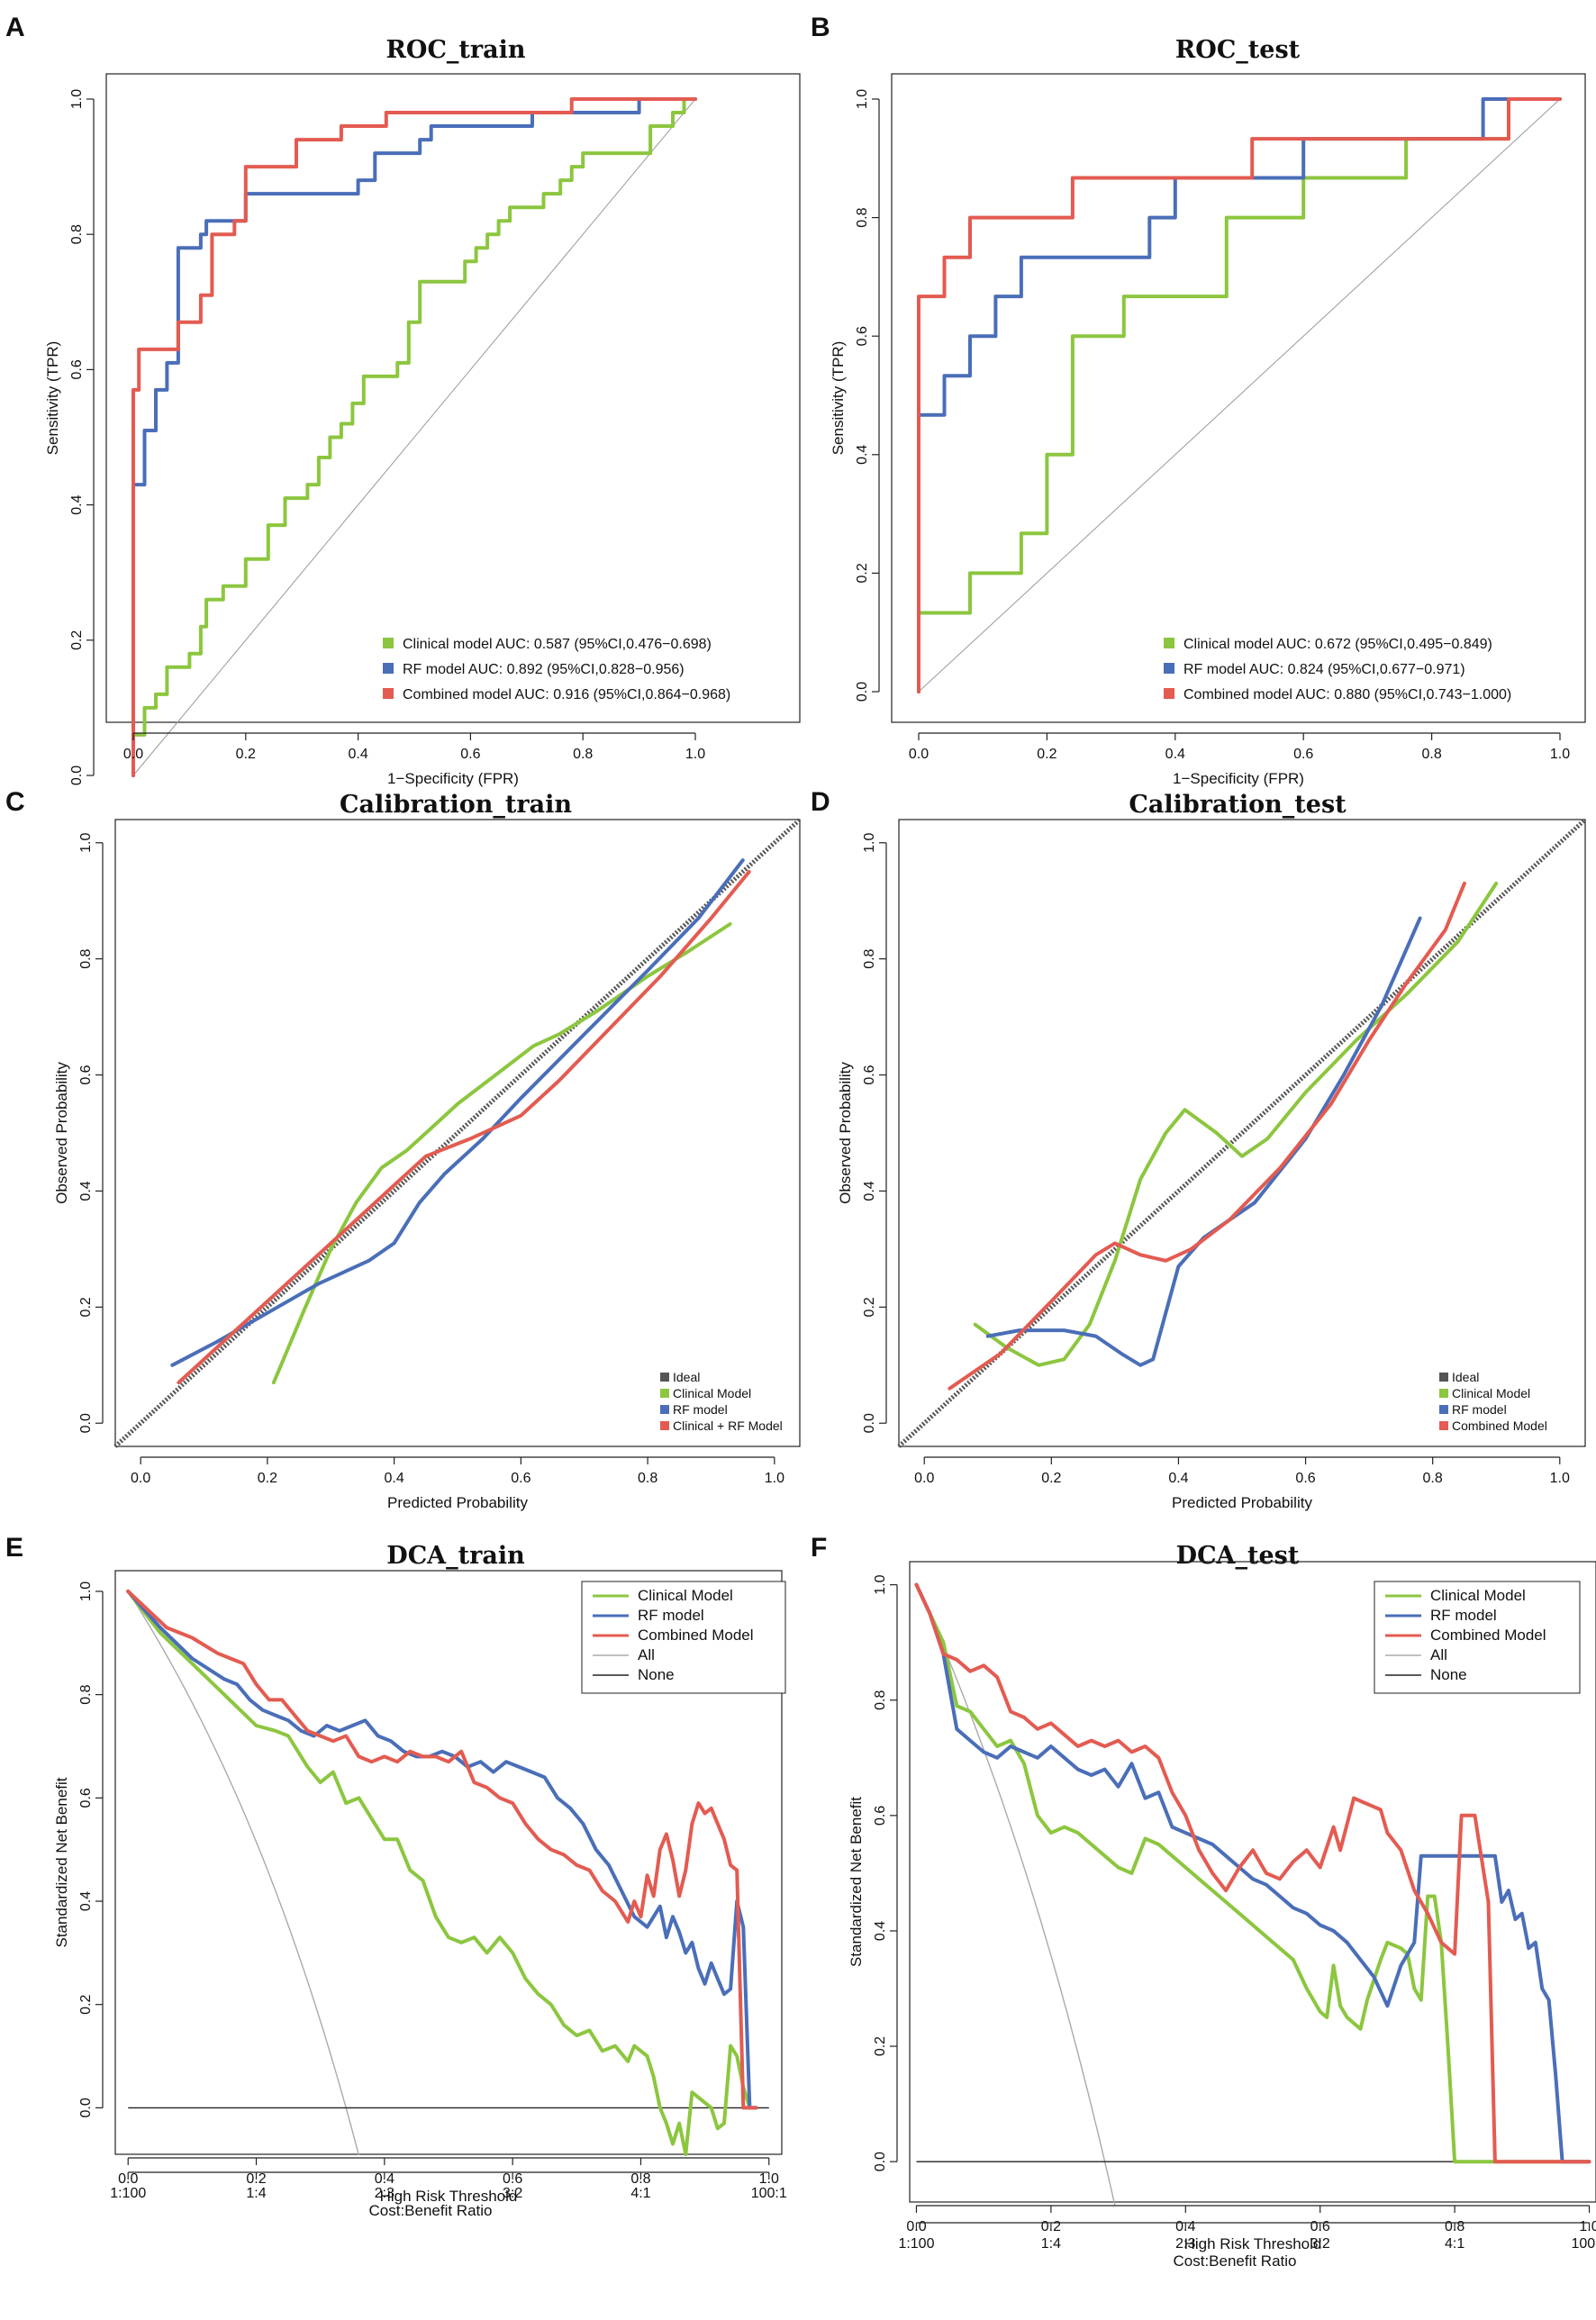 This screenshot has height=2320, width=1596. What do you see at coordinates (646, 1654) in the screenshot?
I see `legend-entry: All` at bounding box center [646, 1654].